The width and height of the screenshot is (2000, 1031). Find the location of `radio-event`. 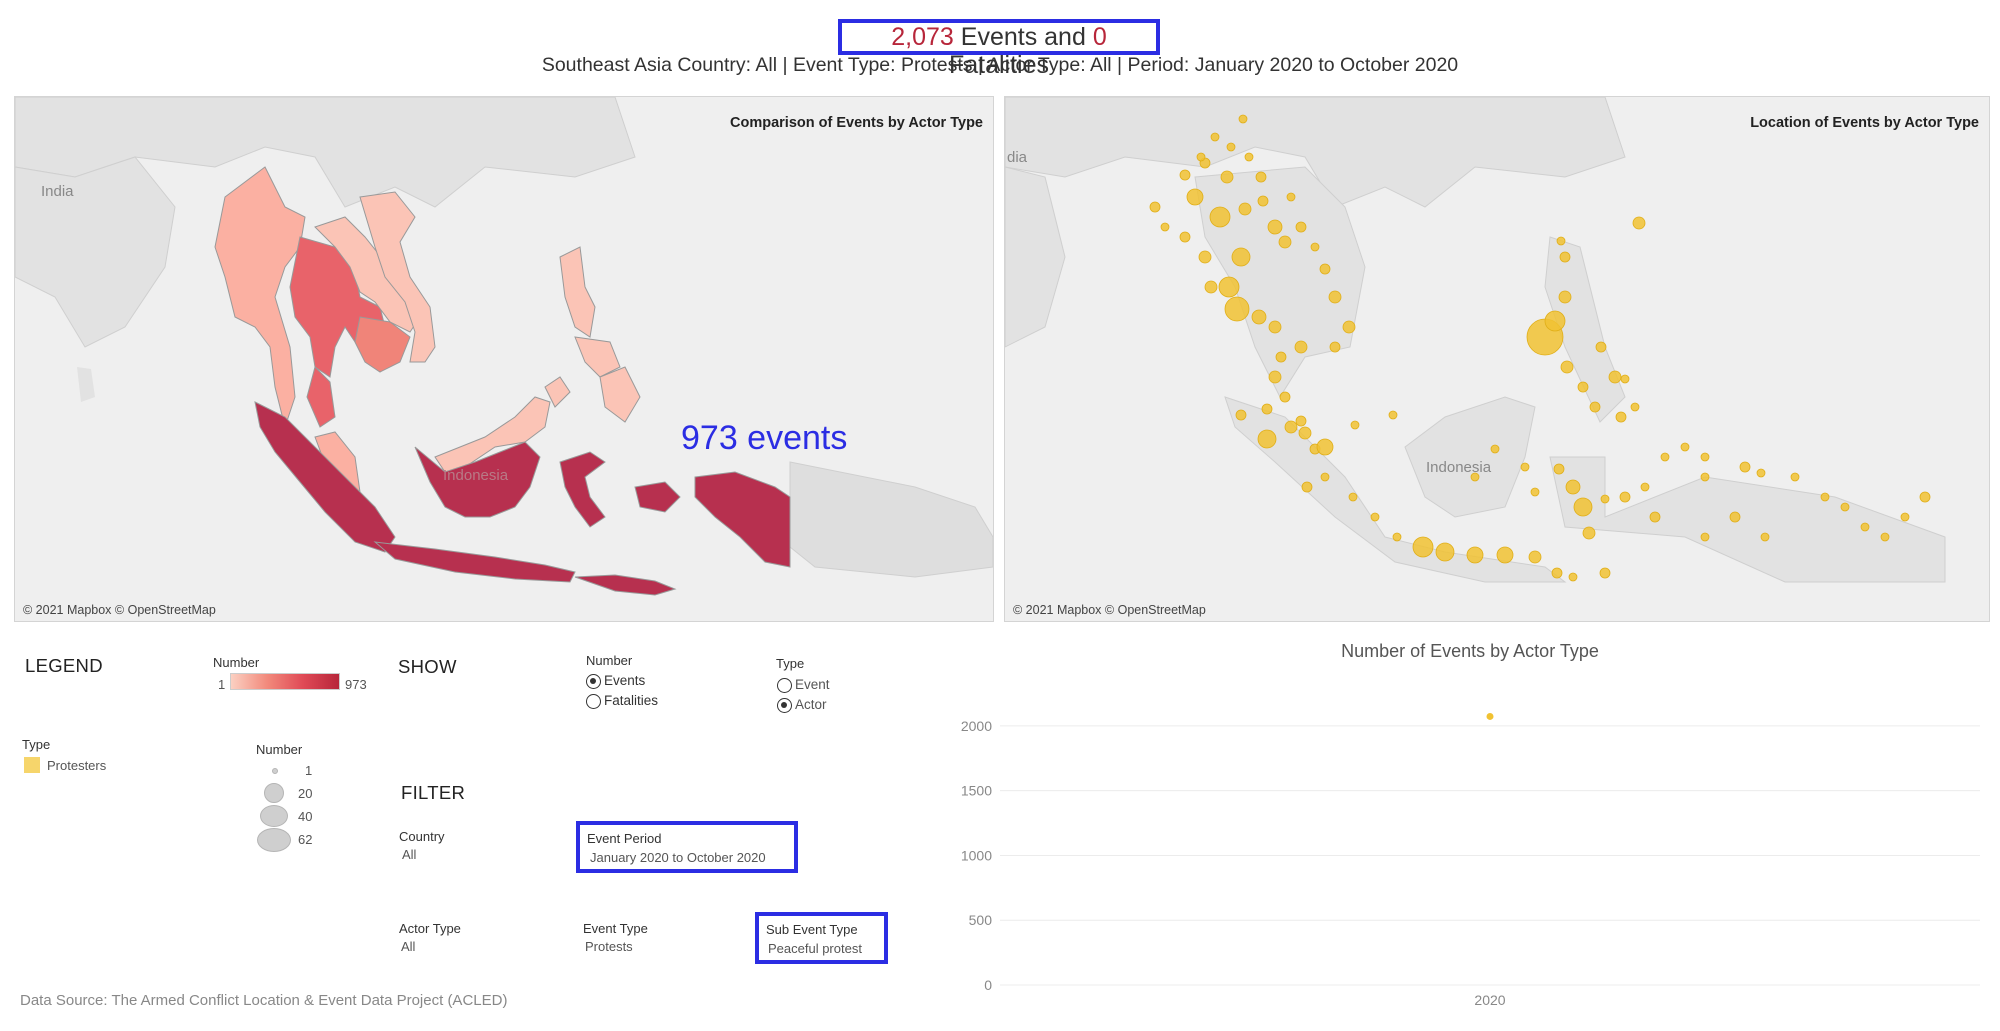

radio-event is located at coordinates (784, 685).